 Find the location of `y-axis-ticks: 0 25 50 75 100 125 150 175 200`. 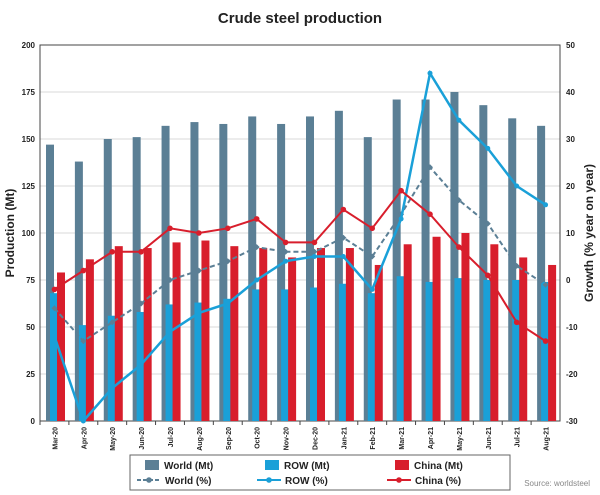

y-axis-ticks: 0 25 50 75 100 125 150 175 200 is located at coordinates (29, 233).